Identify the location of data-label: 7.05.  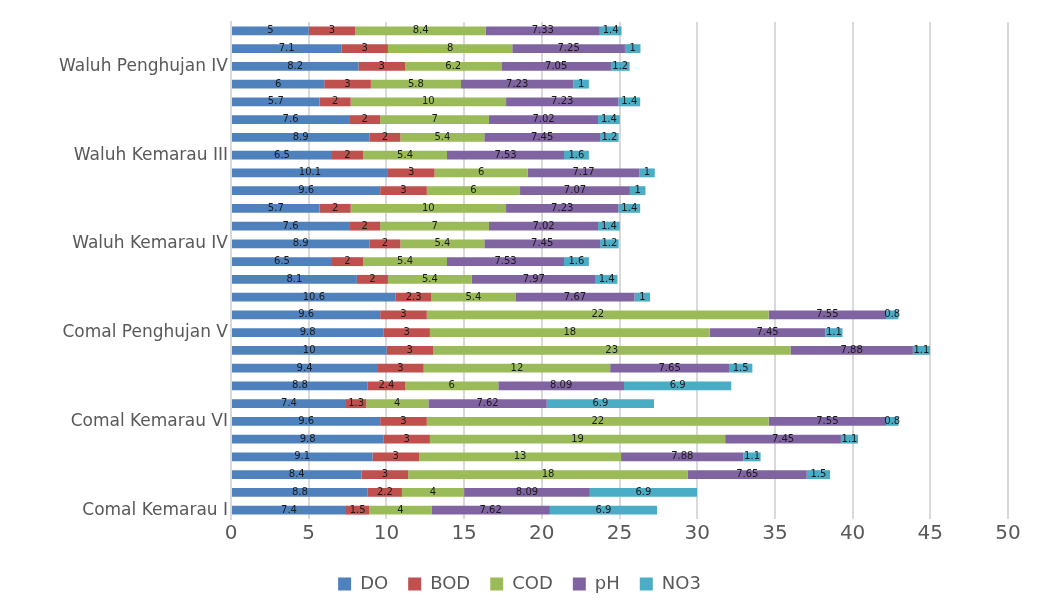
(556, 65).